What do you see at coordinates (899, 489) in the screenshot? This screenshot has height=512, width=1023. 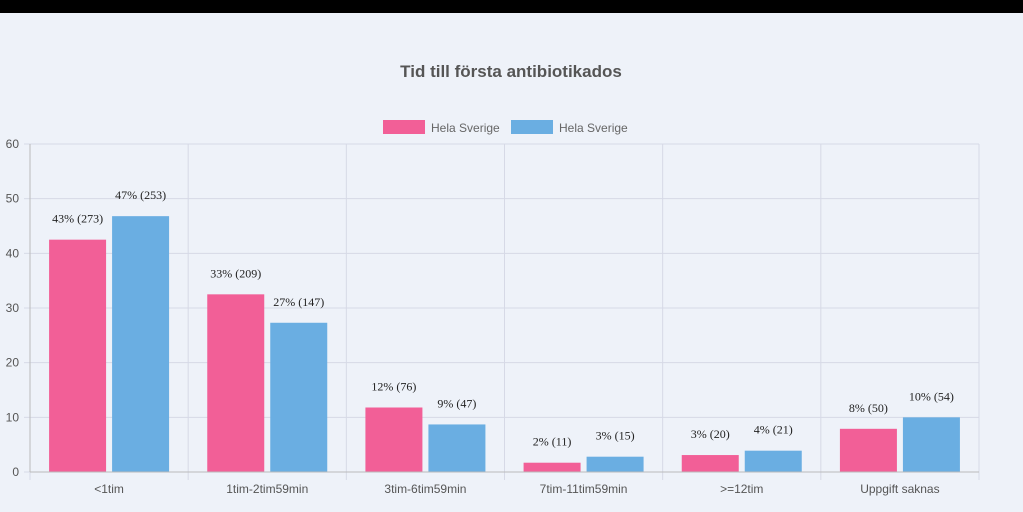 I see `x-tick-label: Uppgift saknas` at bounding box center [899, 489].